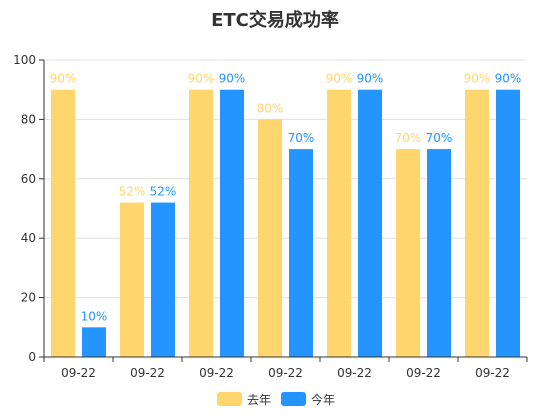 The image size is (550, 420). Describe the element at coordinates (28, 119) in the screenshot. I see `y-tick-label: 80` at that location.